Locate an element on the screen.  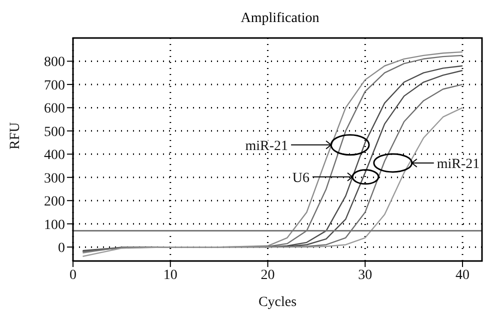
x-tick-label: 10 is located at coordinates (170, 275).